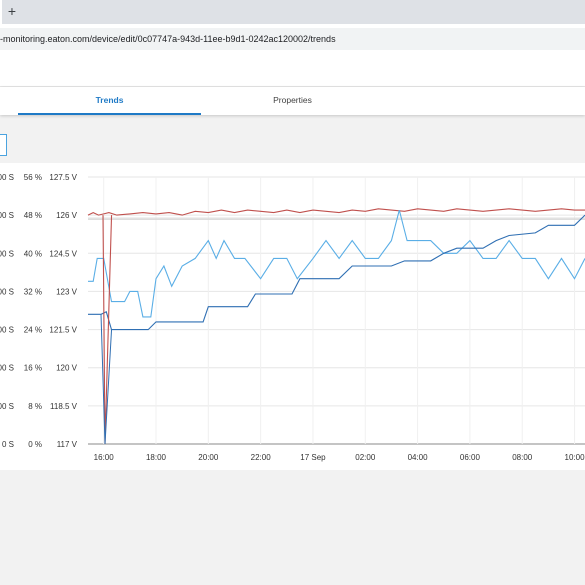 Image resolution: width=585 pixels, height=585 pixels. Describe the element at coordinates (208, 457) in the screenshot. I see `x-tick-label: 20:00` at that location.